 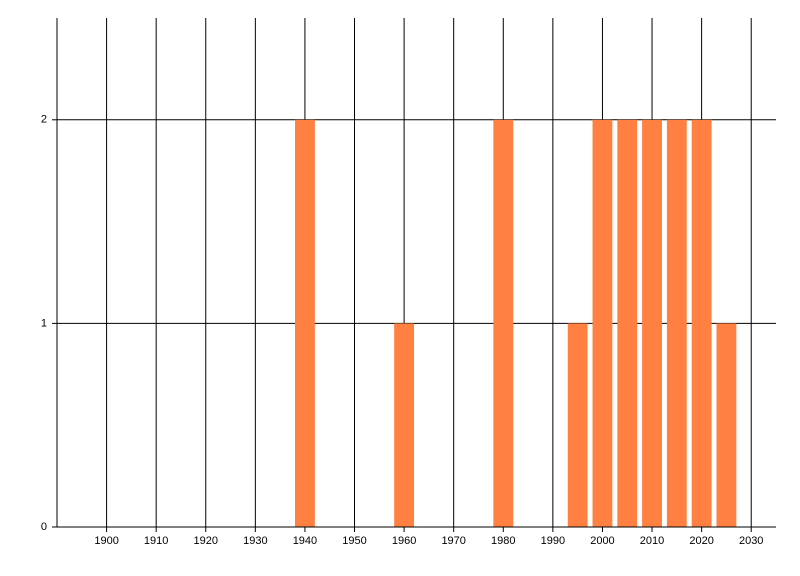 I want to click on x-tick-label: 1970, so click(x=453, y=541).